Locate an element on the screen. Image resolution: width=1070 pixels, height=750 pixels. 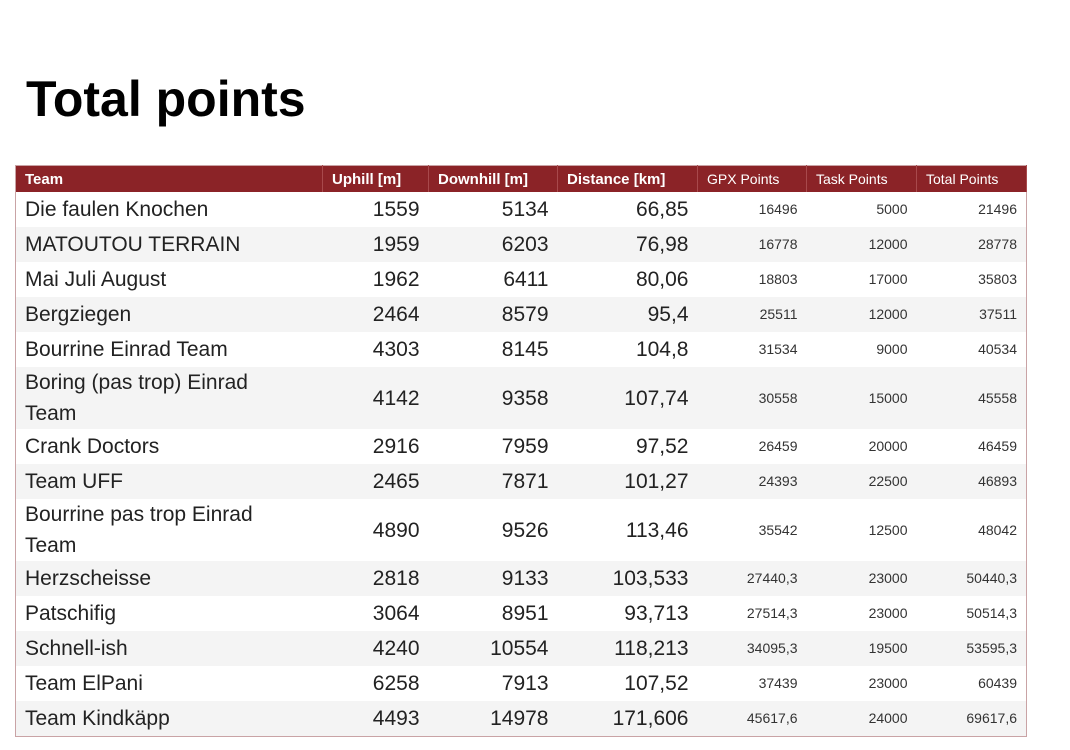
team-cell: Die faulen Knochen is located at coordinates (117, 209).